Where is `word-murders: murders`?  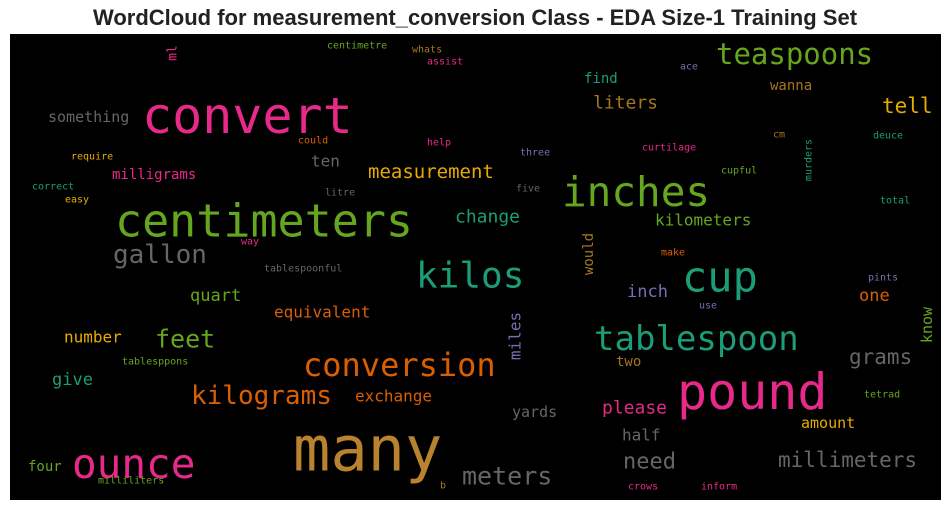 word-murders: murders is located at coordinates (809, 160).